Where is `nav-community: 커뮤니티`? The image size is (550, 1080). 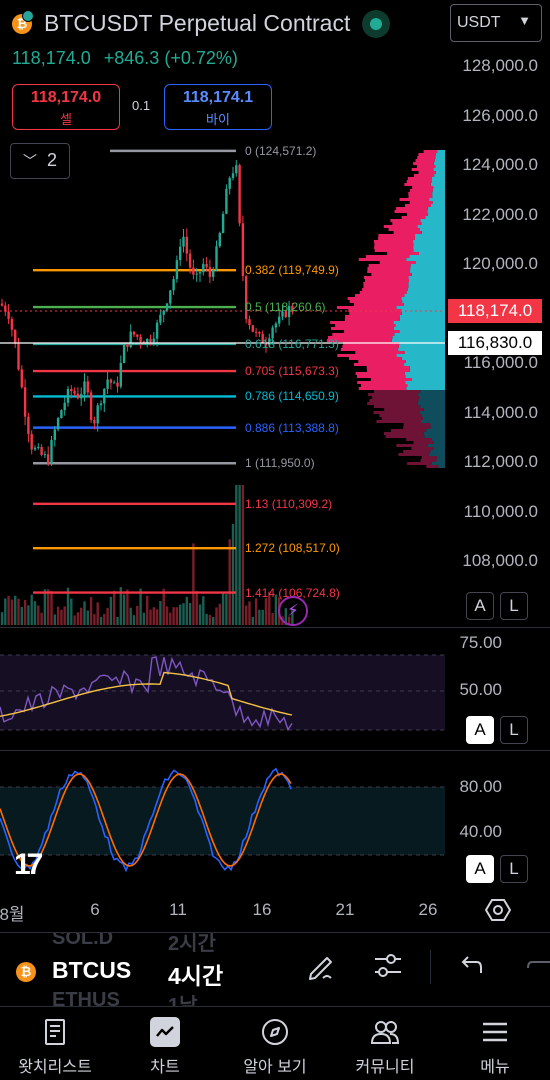 nav-community: 커뮤니티 is located at coordinates (385, 1043).